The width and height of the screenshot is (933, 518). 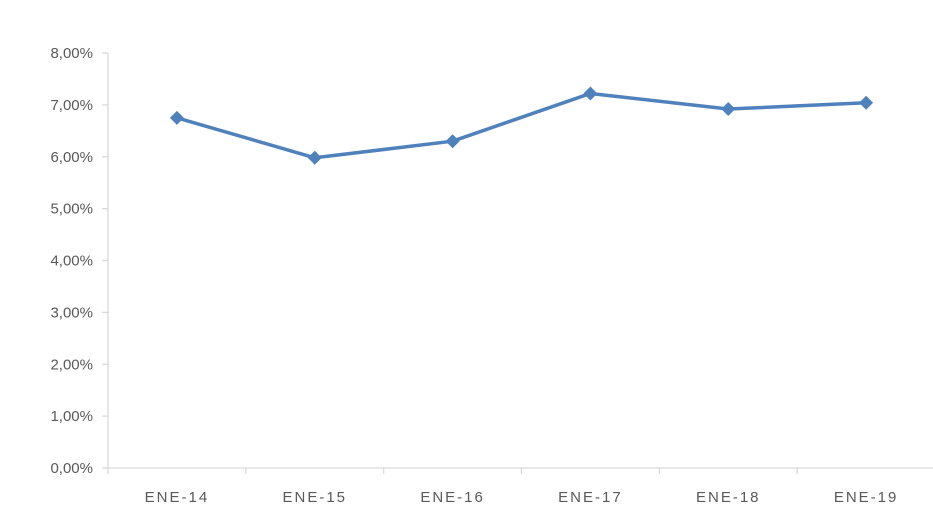 What do you see at coordinates (522, 497) in the screenshot?
I see `x-axis-tick-labels: ENE-14 ENE-15 ENE-16 ENE-17 ENE-18 ENE-19` at bounding box center [522, 497].